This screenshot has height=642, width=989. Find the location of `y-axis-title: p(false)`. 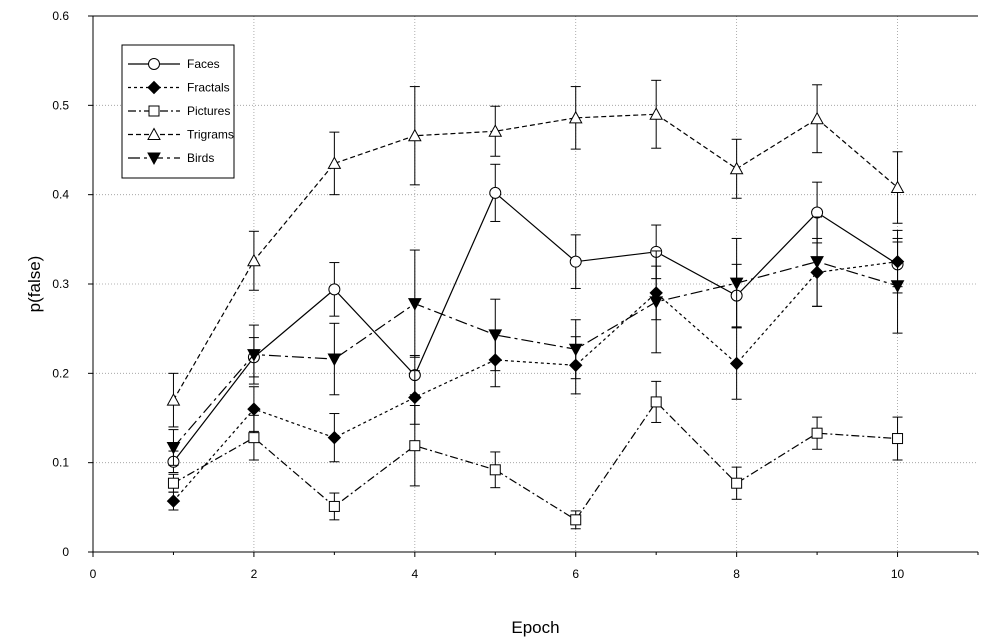

y-axis-title: p(false) is located at coordinates (34, 284).